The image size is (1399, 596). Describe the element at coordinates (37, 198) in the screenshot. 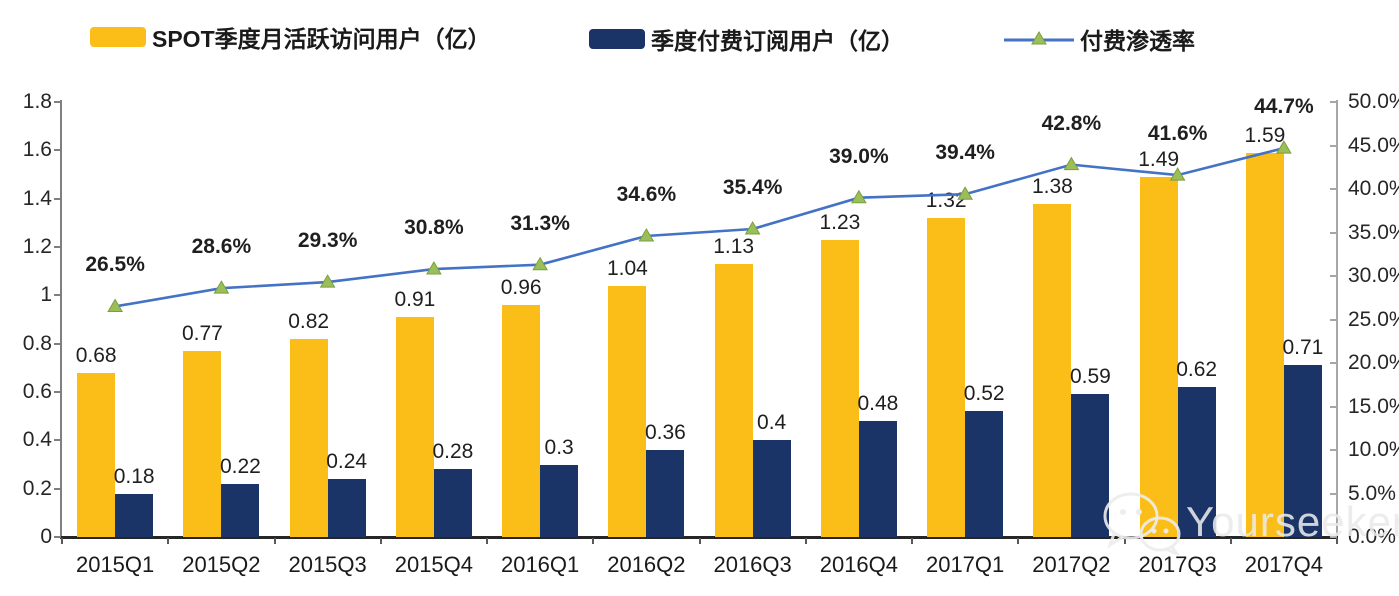

I see `left-axis-tick-label: 1.4` at that location.